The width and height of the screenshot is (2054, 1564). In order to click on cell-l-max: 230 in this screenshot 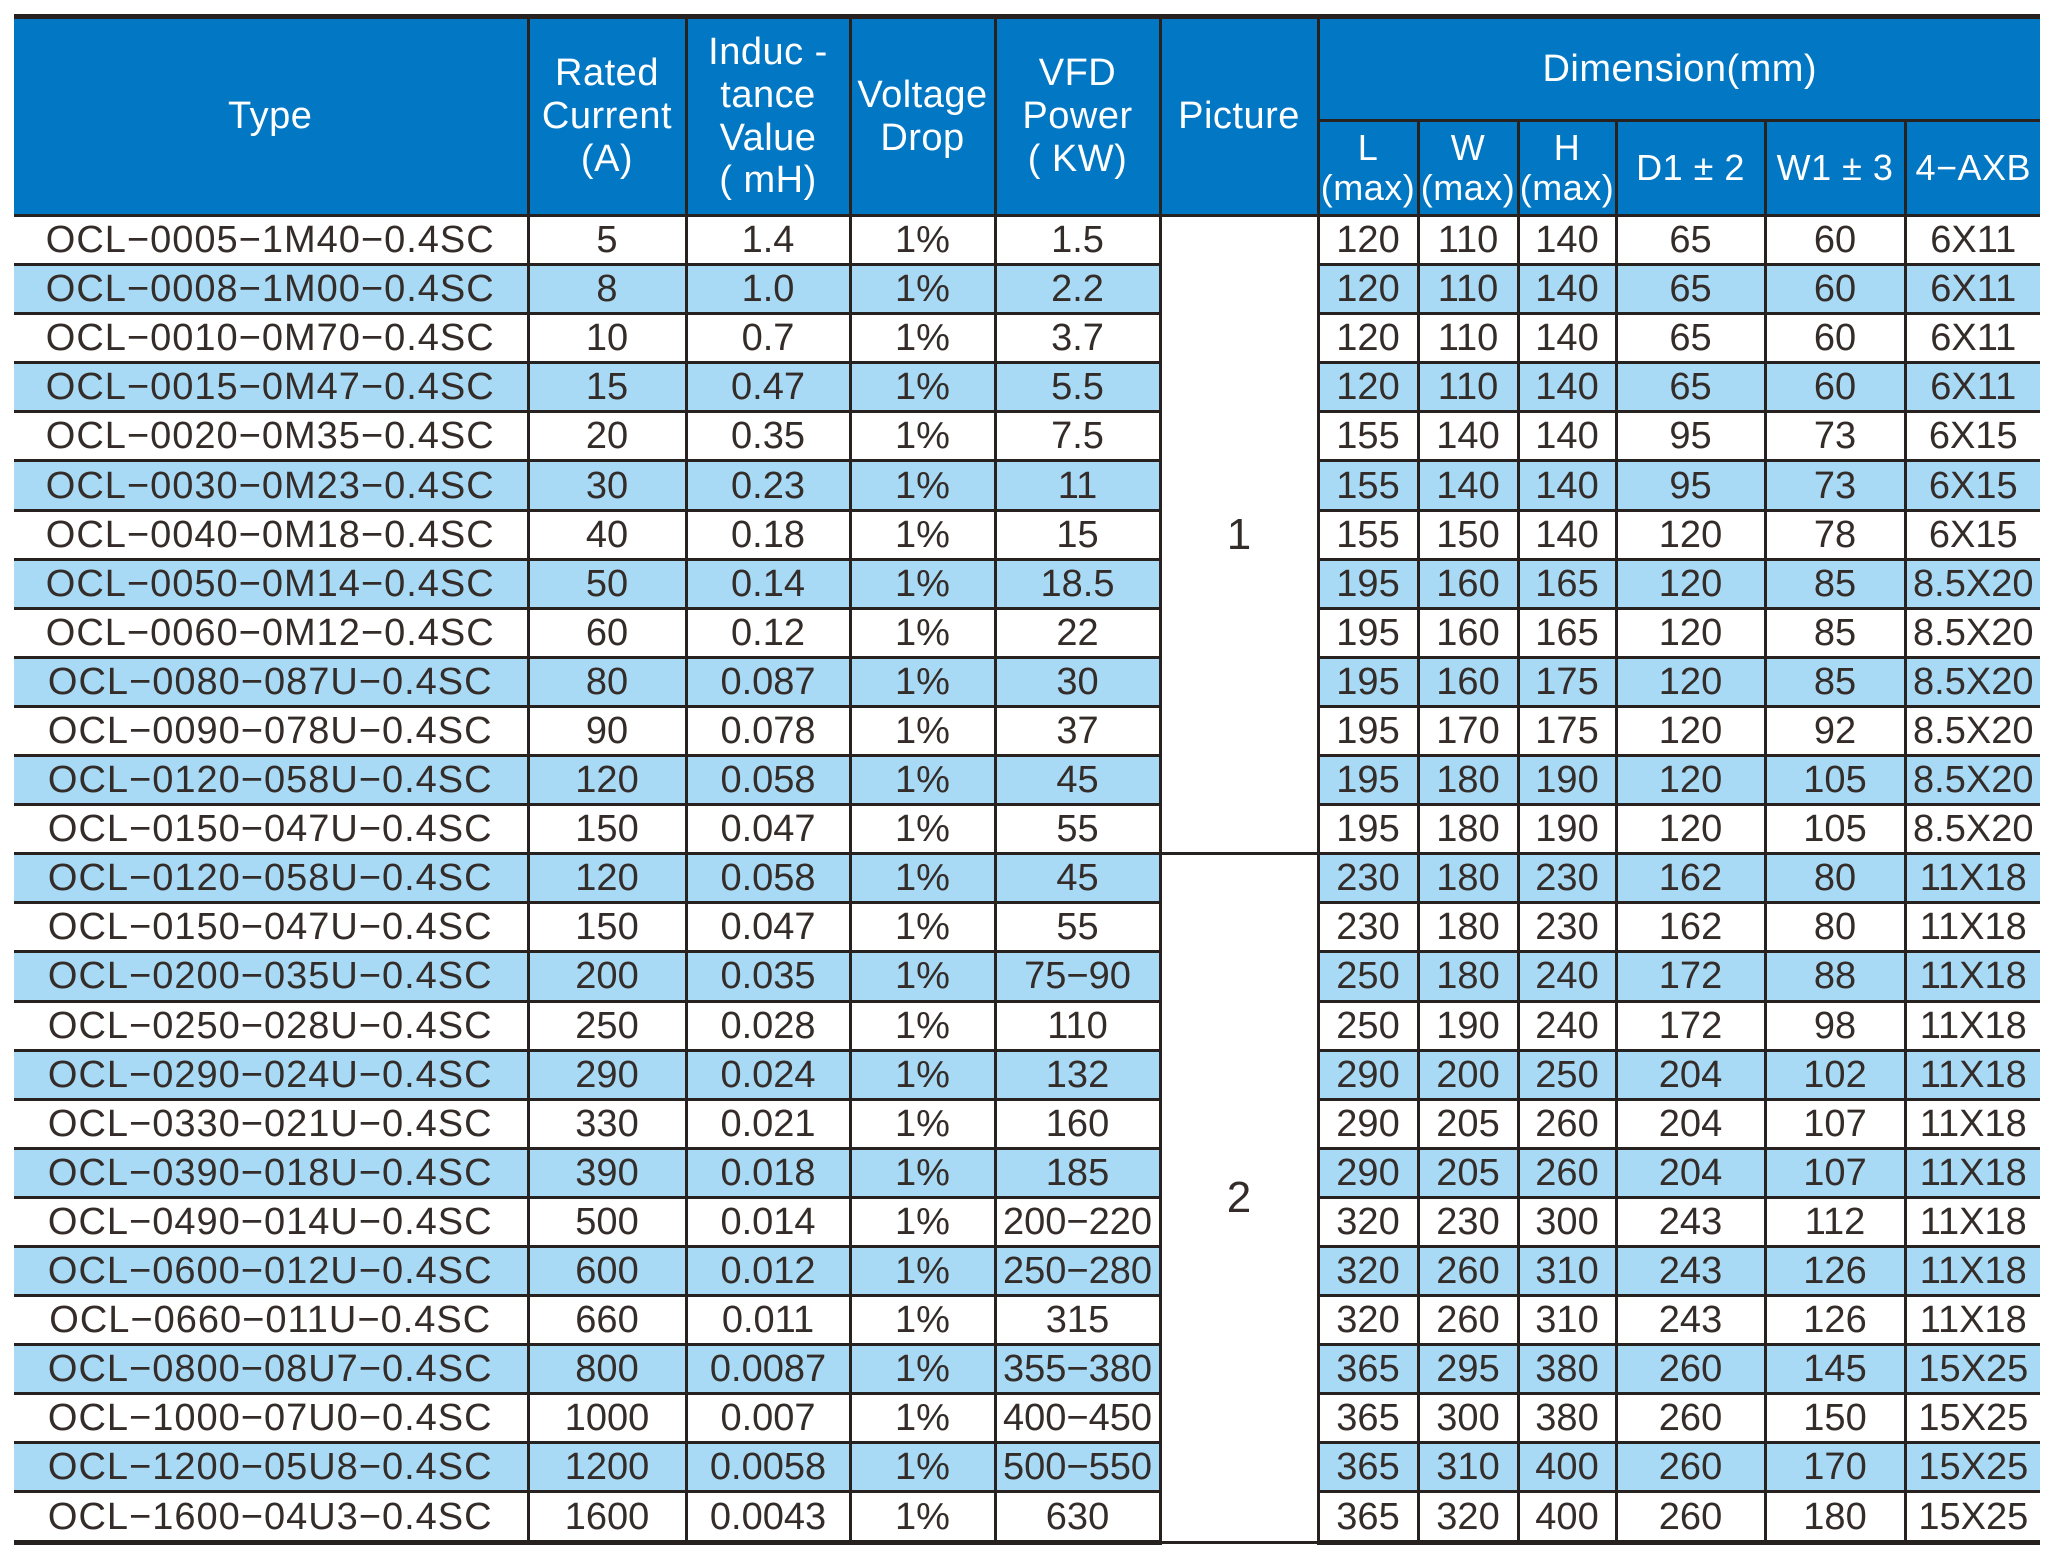, I will do `click(1368, 878)`.